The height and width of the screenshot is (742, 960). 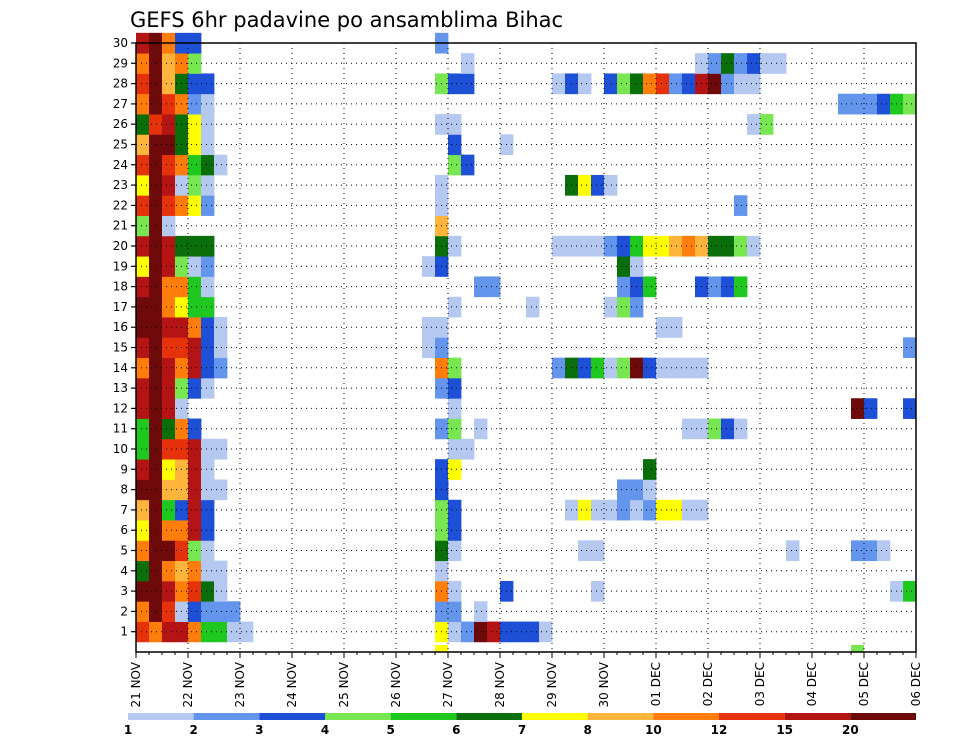 I want to click on cell-m19-t1, so click(x=143, y=266).